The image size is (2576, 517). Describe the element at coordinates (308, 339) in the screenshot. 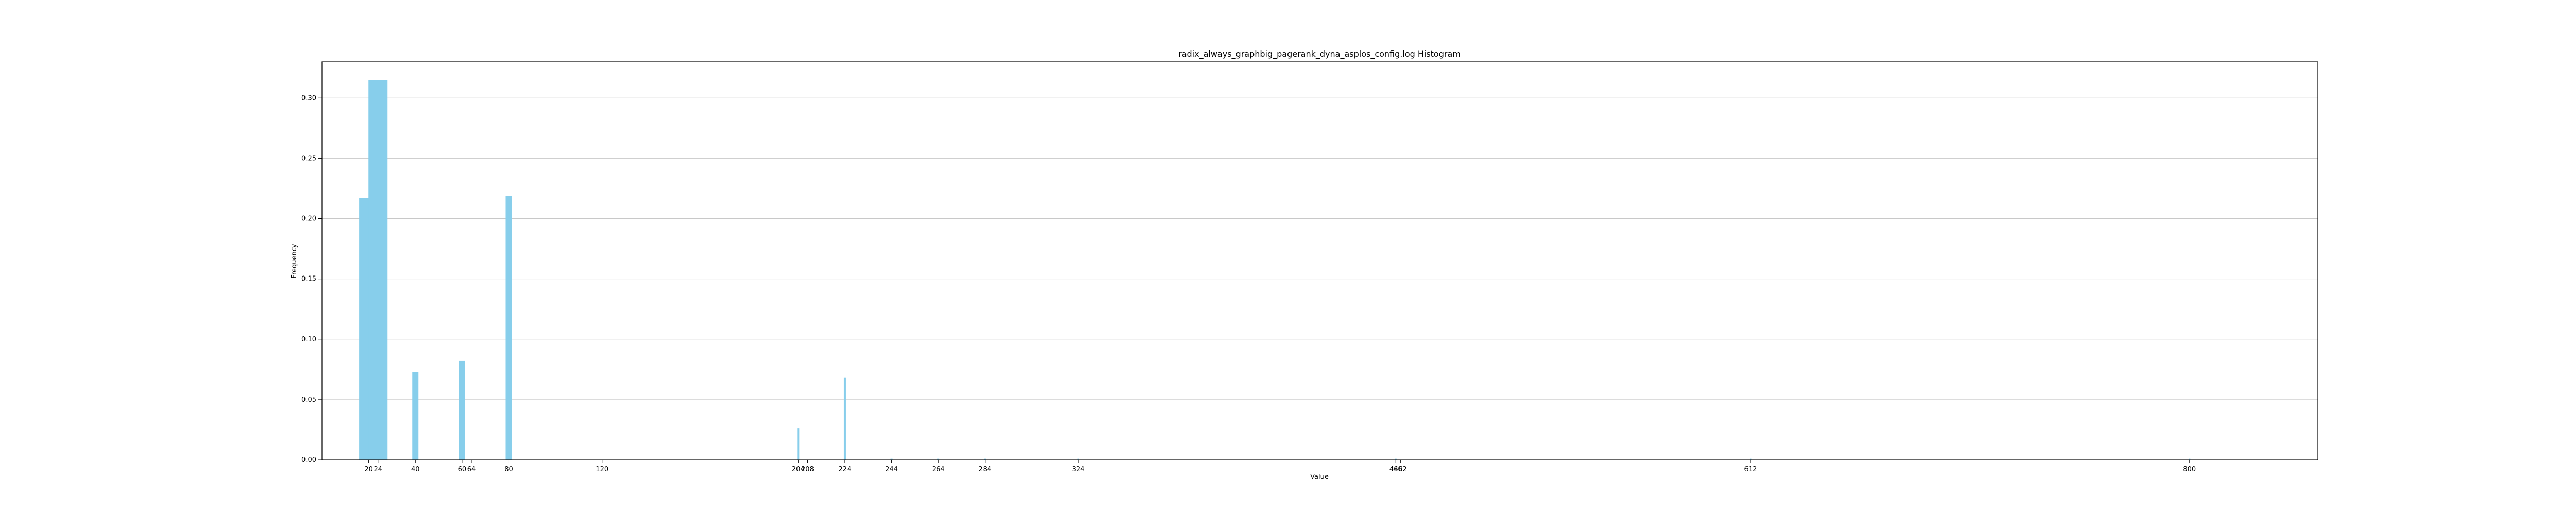

I see `y-tick-label: 0.10` at that location.